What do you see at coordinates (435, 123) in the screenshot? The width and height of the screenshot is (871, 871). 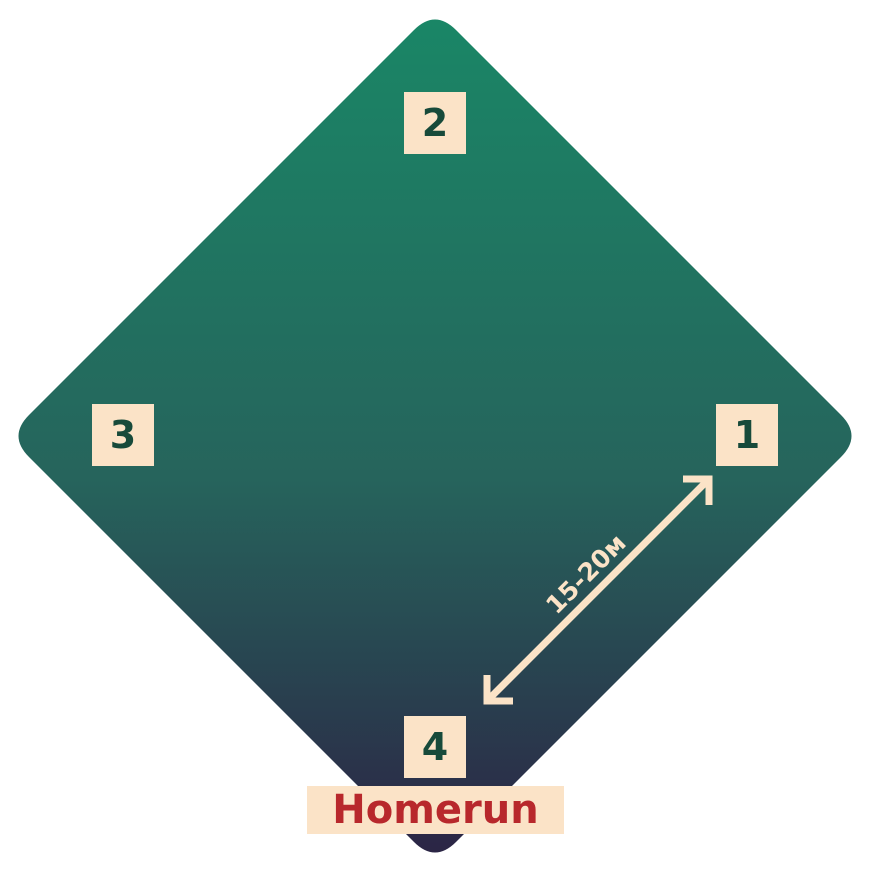 I see `second-base: 2` at bounding box center [435, 123].